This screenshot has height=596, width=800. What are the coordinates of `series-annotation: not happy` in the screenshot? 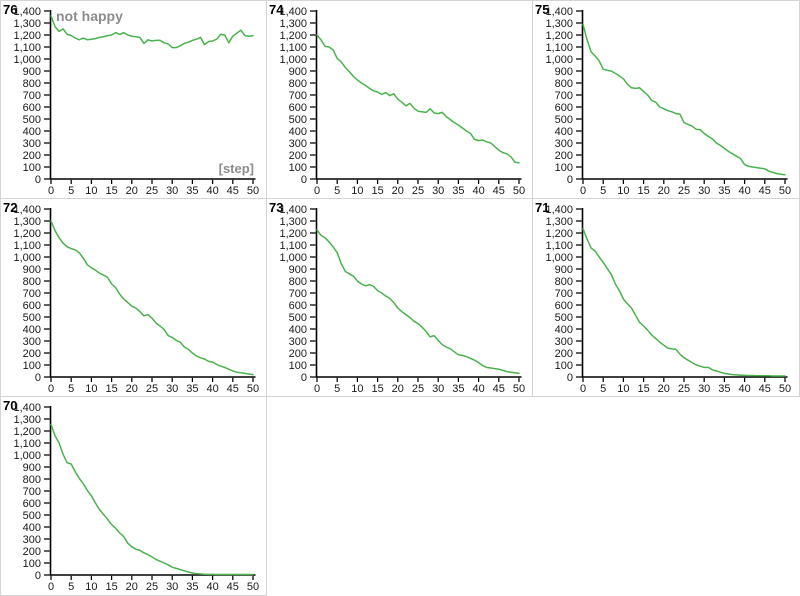 It's located at (89, 16).